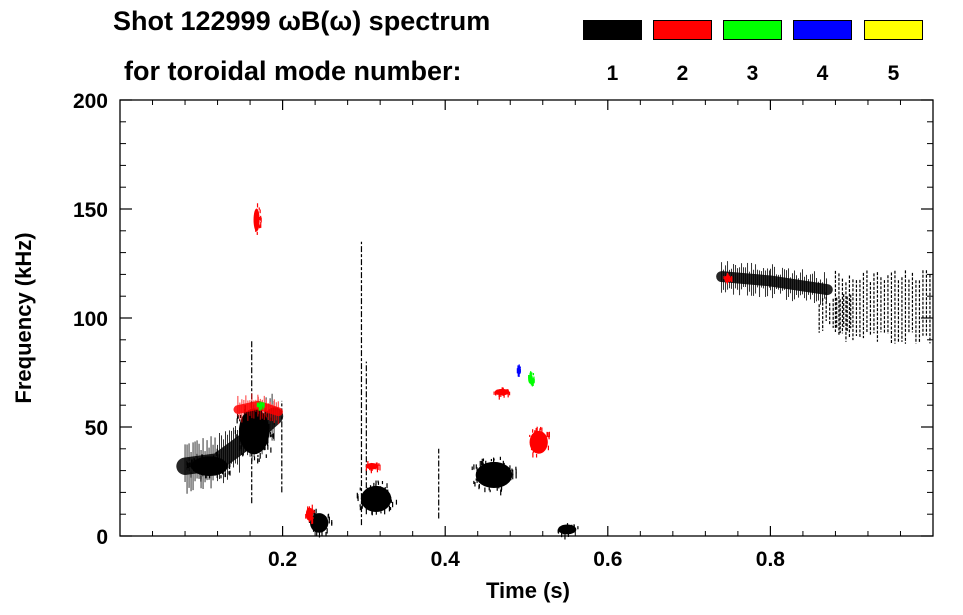  I want to click on y-tick-label: 150, so click(90, 210).